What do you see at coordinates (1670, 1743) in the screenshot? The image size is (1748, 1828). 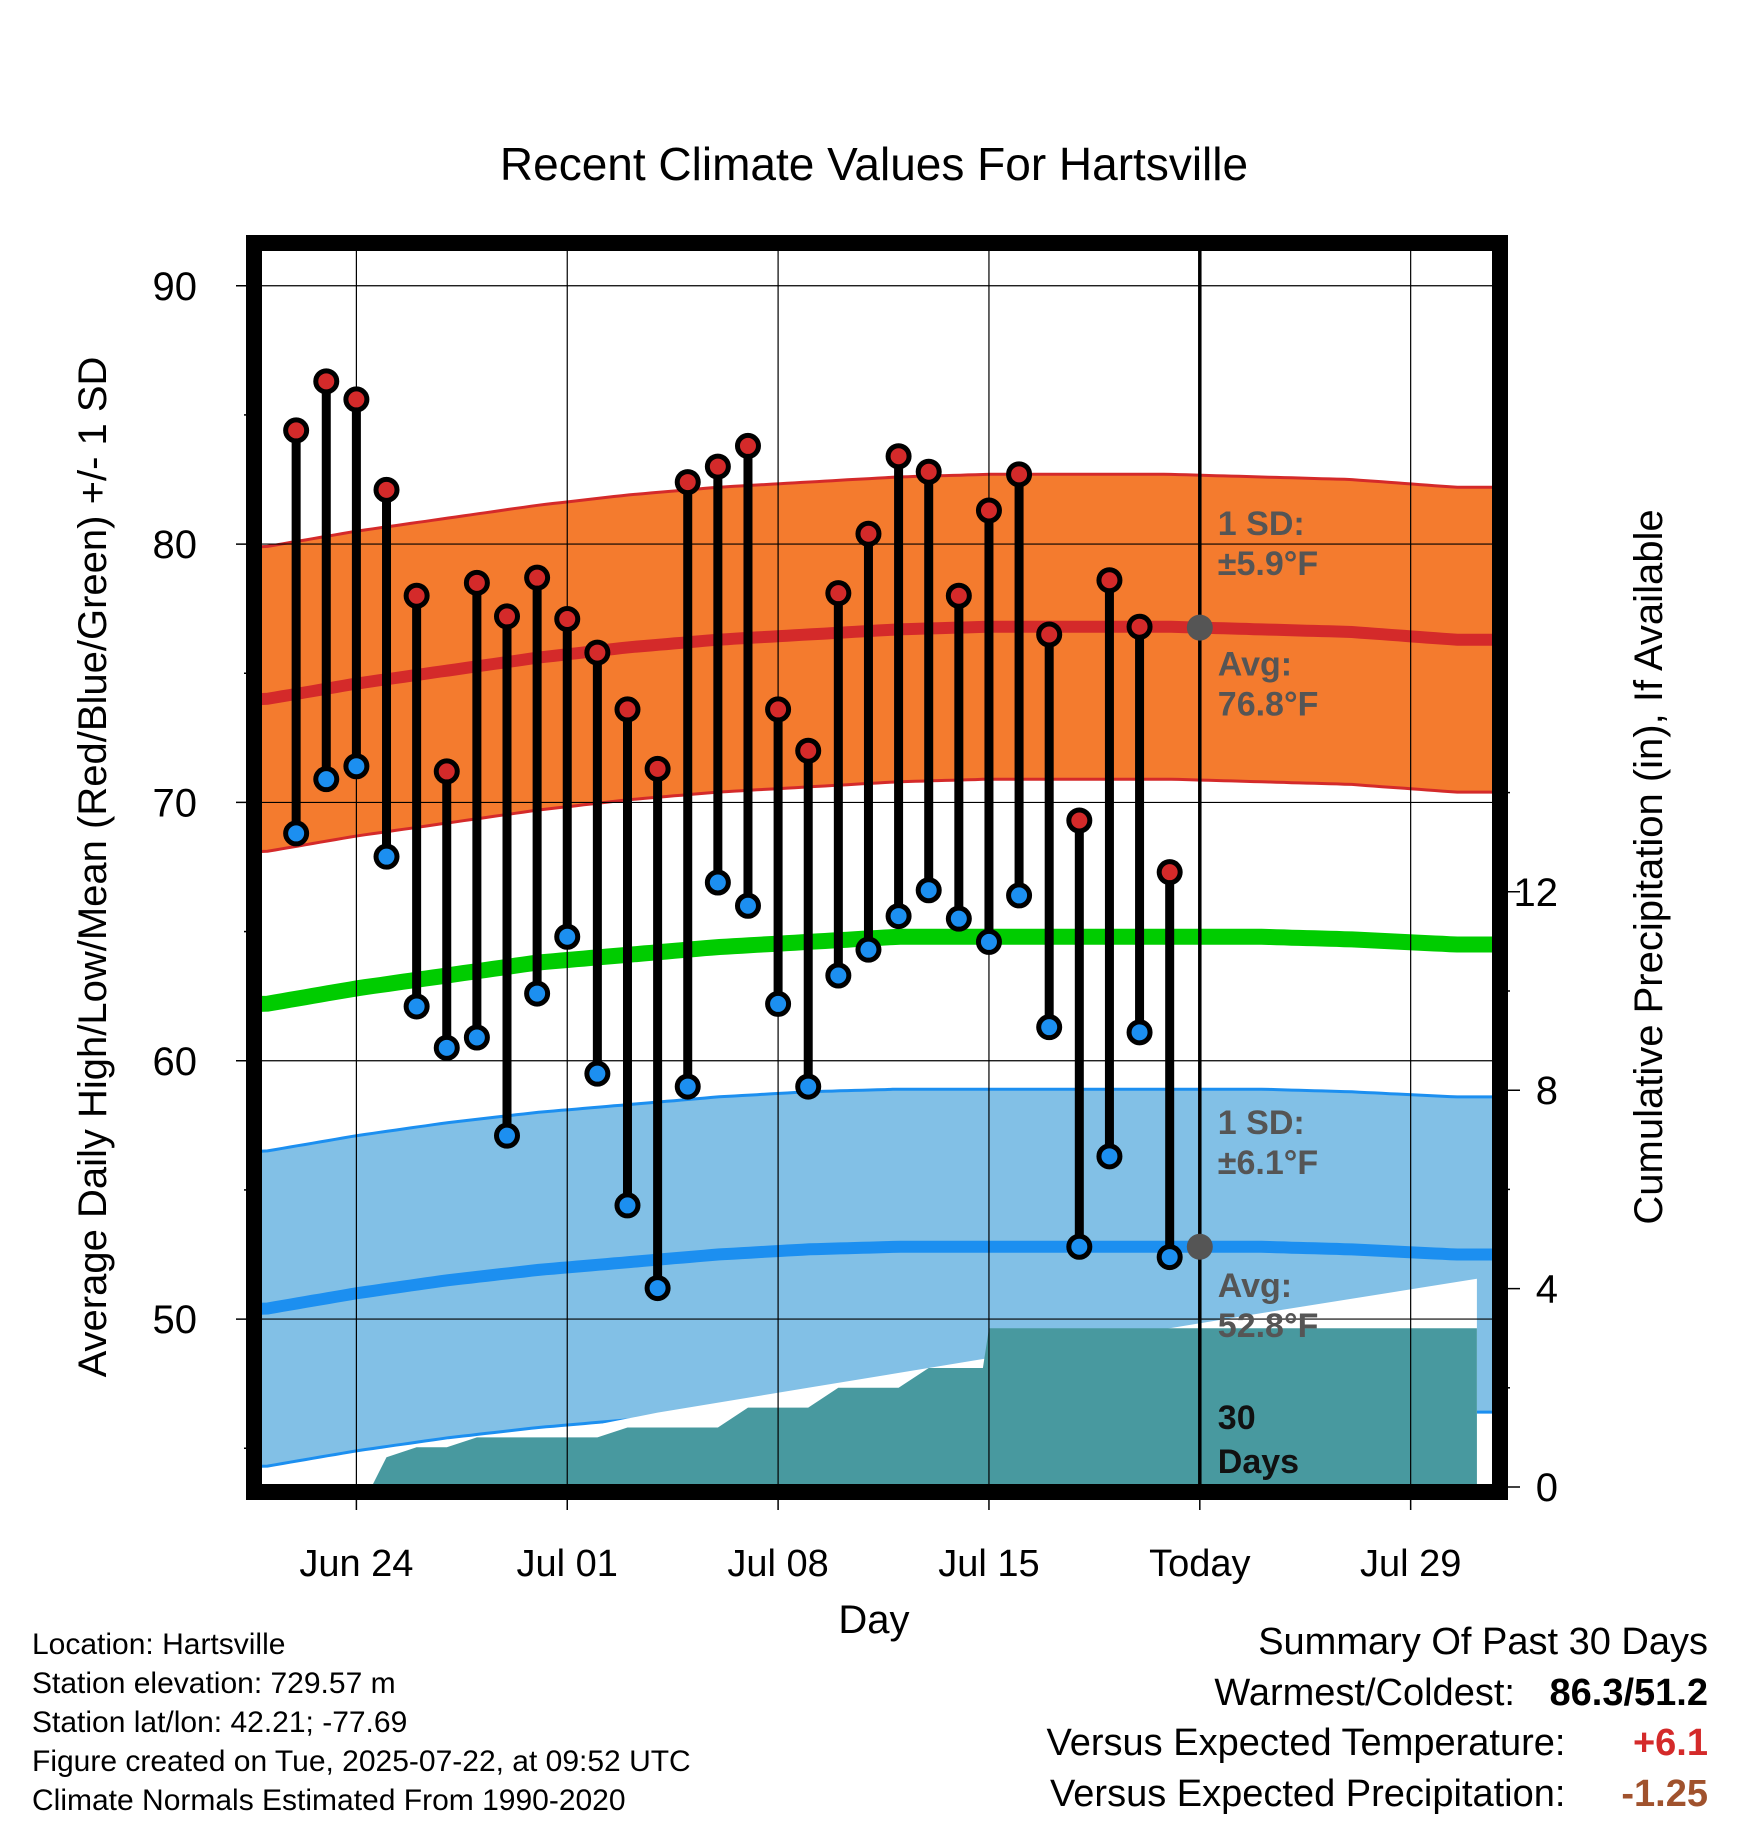 I see `summary-temp-value: +6.1` at bounding box center [1670, 1743].